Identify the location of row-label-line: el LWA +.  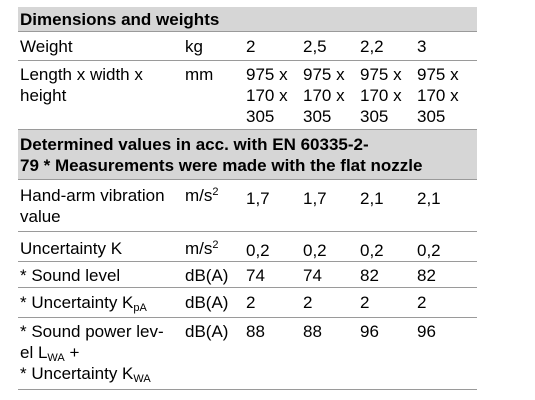
(92, 353).